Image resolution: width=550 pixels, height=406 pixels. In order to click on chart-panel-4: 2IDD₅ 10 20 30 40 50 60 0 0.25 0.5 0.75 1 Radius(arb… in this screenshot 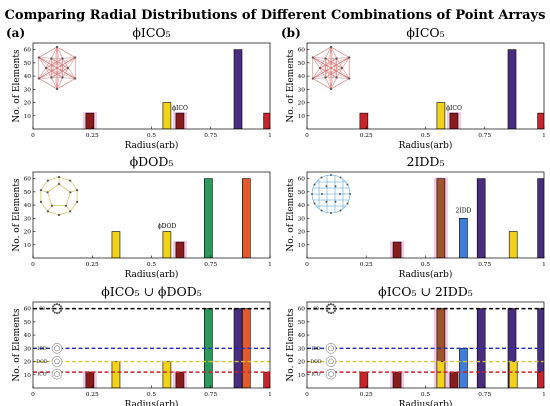, I will do `click(416, 217)`.